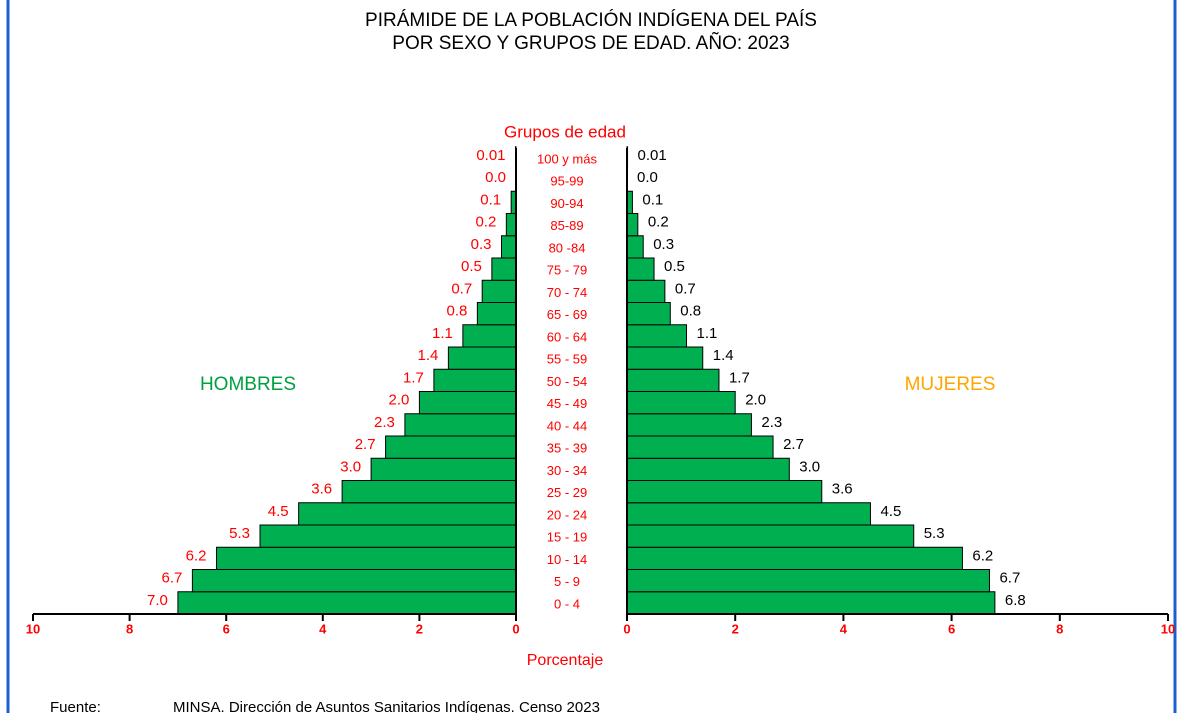  I want to click on category-label: 0 - 4, so click(567, 603).